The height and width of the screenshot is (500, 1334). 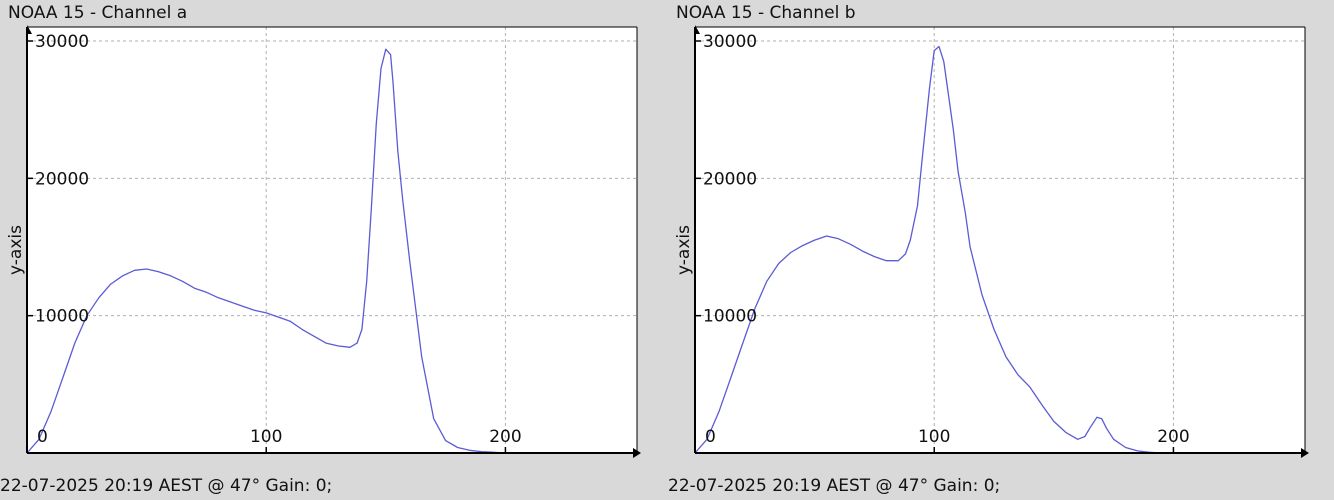 I want to click on chart-title: NOAA 15 - Channel a, so click(x=98, y=13).